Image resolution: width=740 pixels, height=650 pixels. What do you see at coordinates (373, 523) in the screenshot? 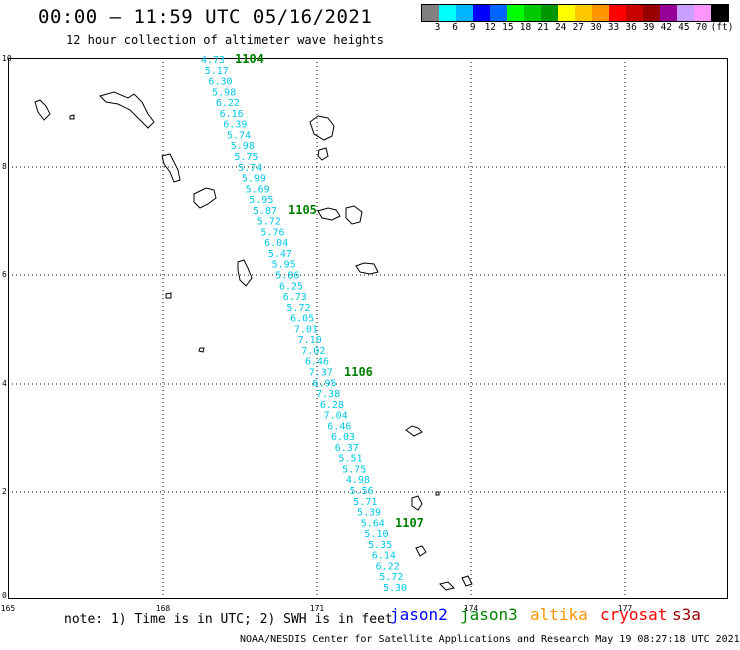
I see `swh-value: 5.64` at bounding box center [373, 523].